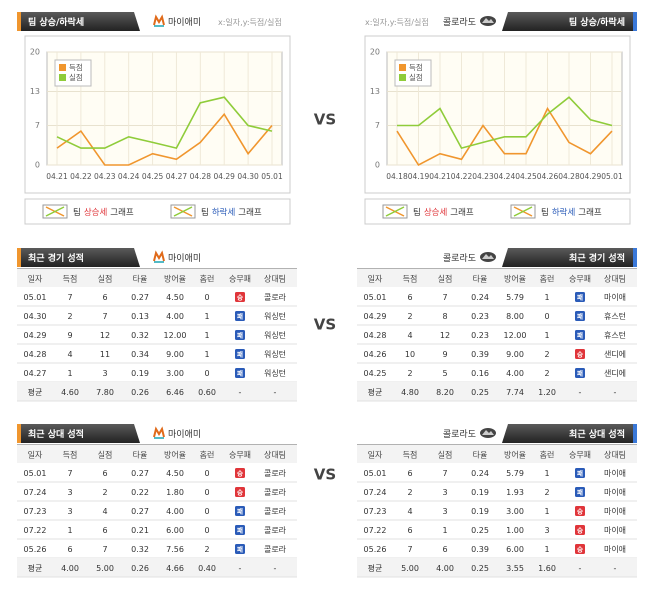 This screenshot has height=596, width=650. I want to click on table-cell: 휴스턴, so click(615, 335).